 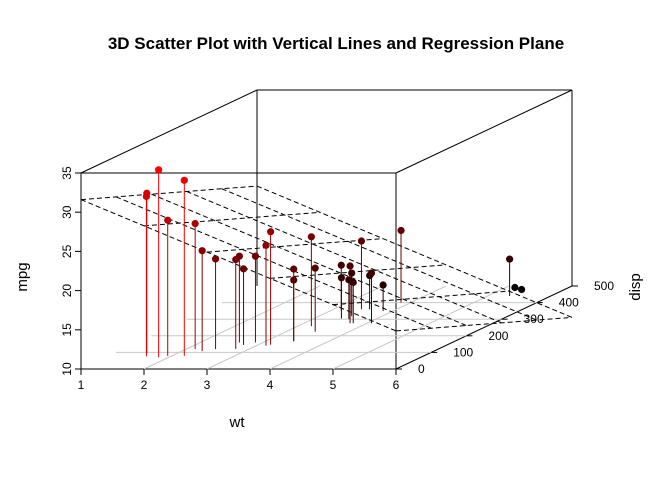 What do you see at coordinates (67, 369) in the screenshot?
I see `z-tick-label: 10` at bounding box center [67, 369].